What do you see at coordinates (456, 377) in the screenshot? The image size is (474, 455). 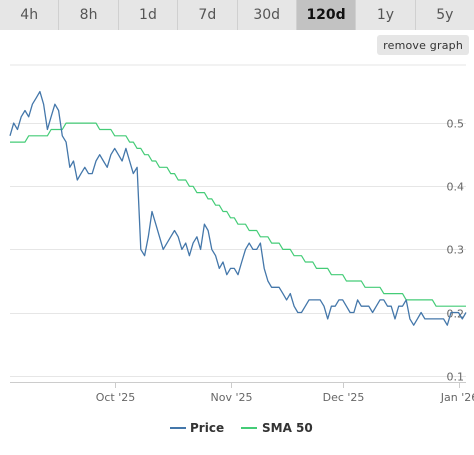 I see `y-tick-label: 0.1` at bounding box center [456, 377].